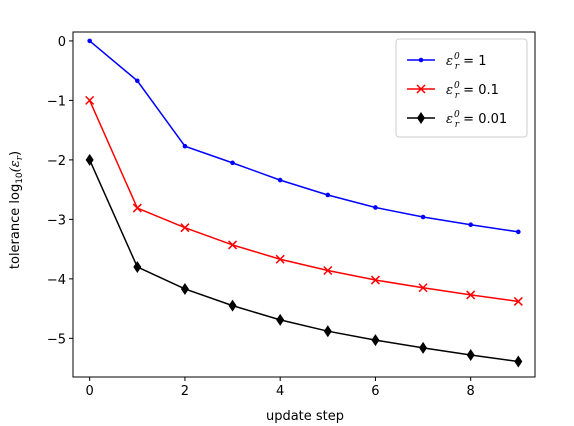  What do you see at coordinates (185, 391) in the screenshot?
I see `x-tick-label-1: 2` at bounding box center [185, 391].